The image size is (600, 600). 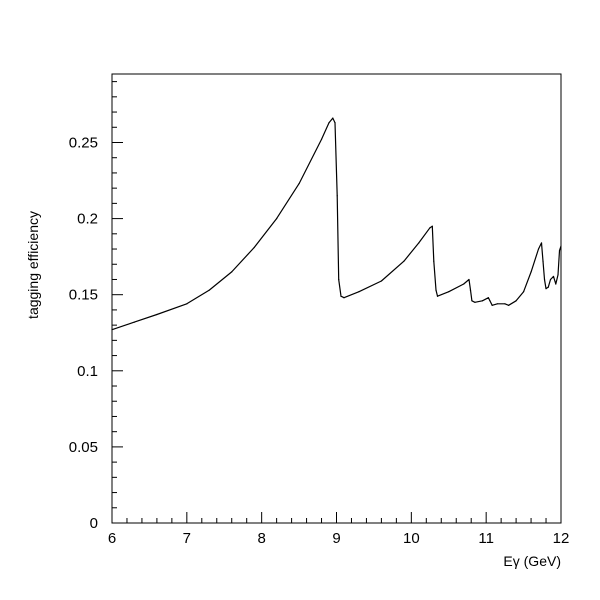 What do you see at coordinates (336, 538) in the screenshot?
I see `x-tick-label: 9` at bounding box center [336, 538].